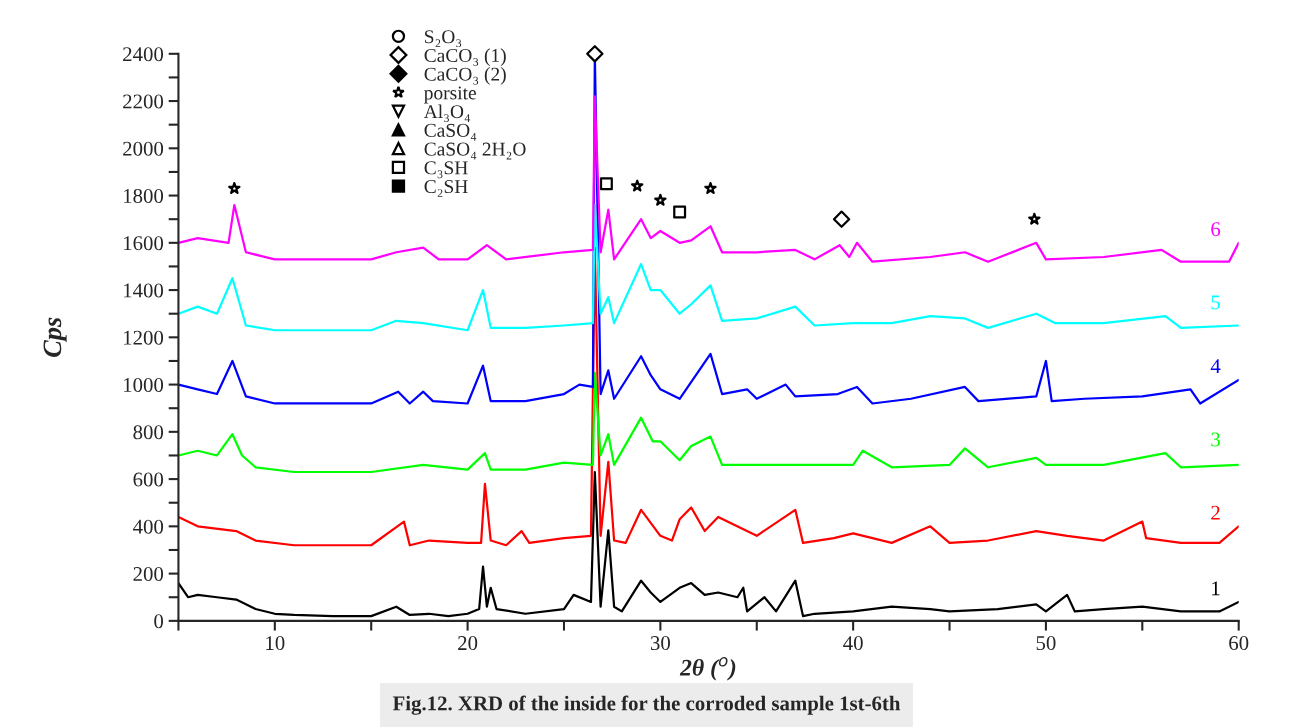 Image resolution: width=1293 pixels, height=727 pixels. What do you see at coordinates (144, 243) in the screenshot?
I see `y-tick-label: 1600` at bounding box center [144, 243].